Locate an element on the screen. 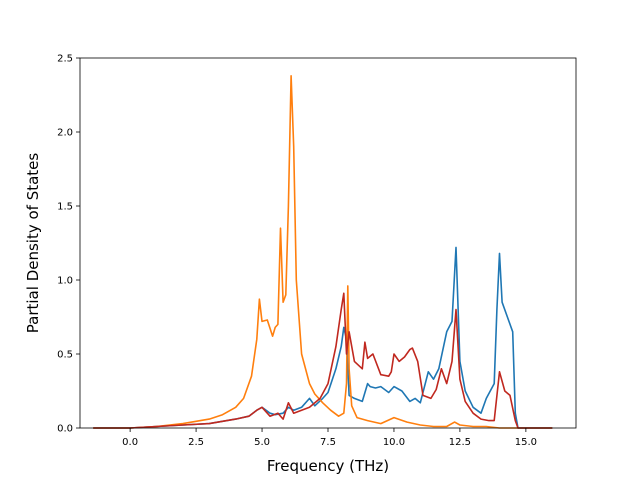 This screenshot has height=480, width=640. y-axis-label: Partial Density of States is located at coordinates (33, 243).